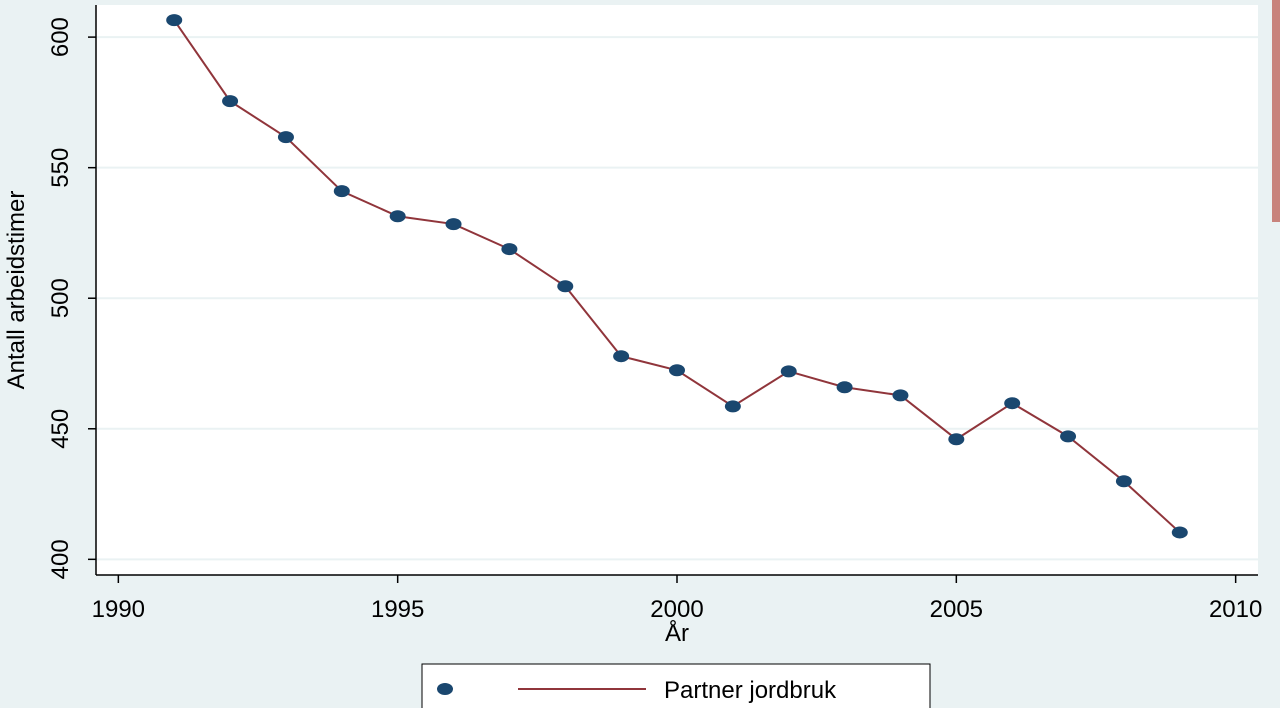  What do you see at coordinates (677, 633) in the screenshot?
I see `x-axis-title: År` at bounding box center [677, 633].